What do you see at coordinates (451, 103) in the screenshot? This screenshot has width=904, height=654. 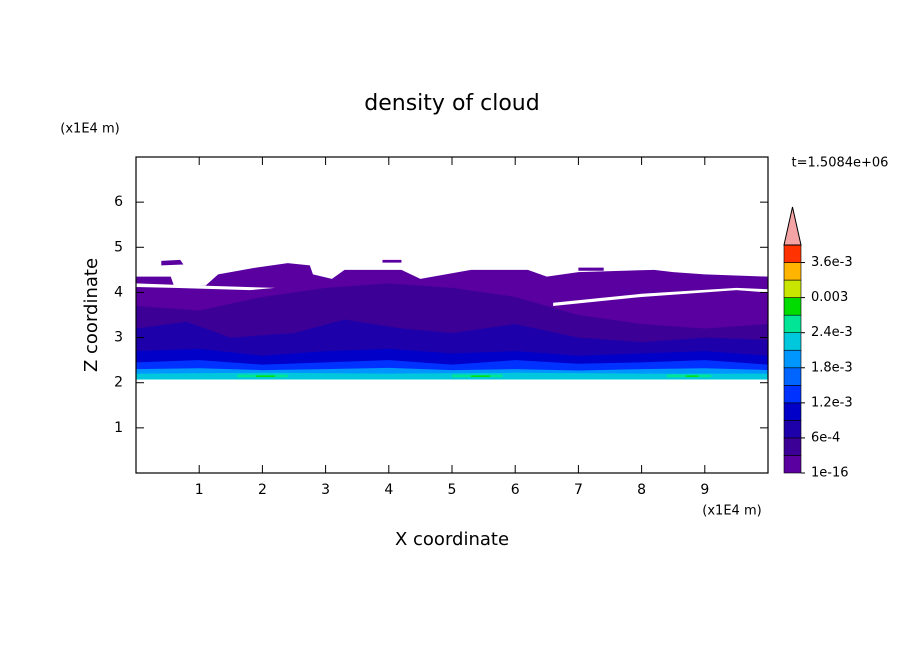 I see `chart-title: density of cloud` at bounding box center [451, 103].